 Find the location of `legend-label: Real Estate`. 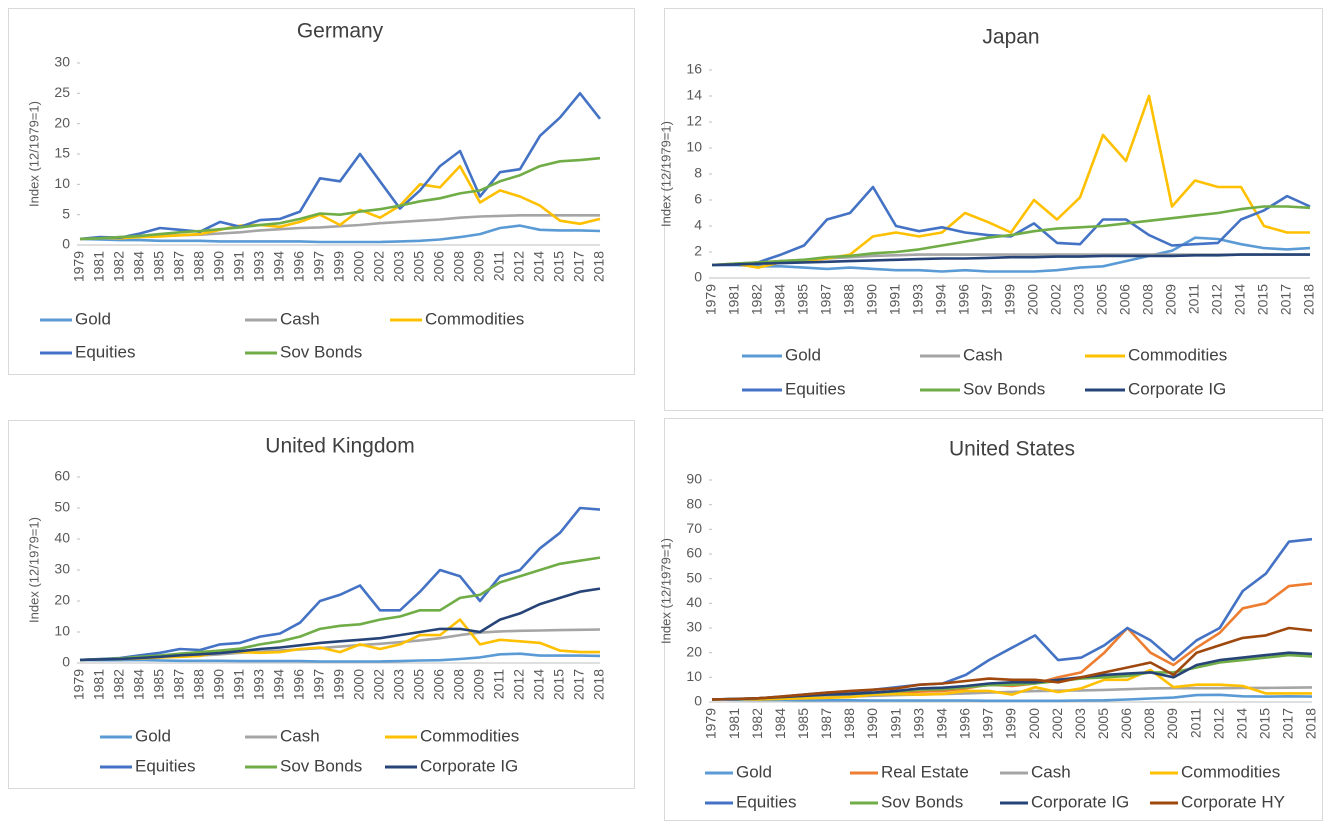

legend-label: Real Estate is located at coordinates (925, 771).